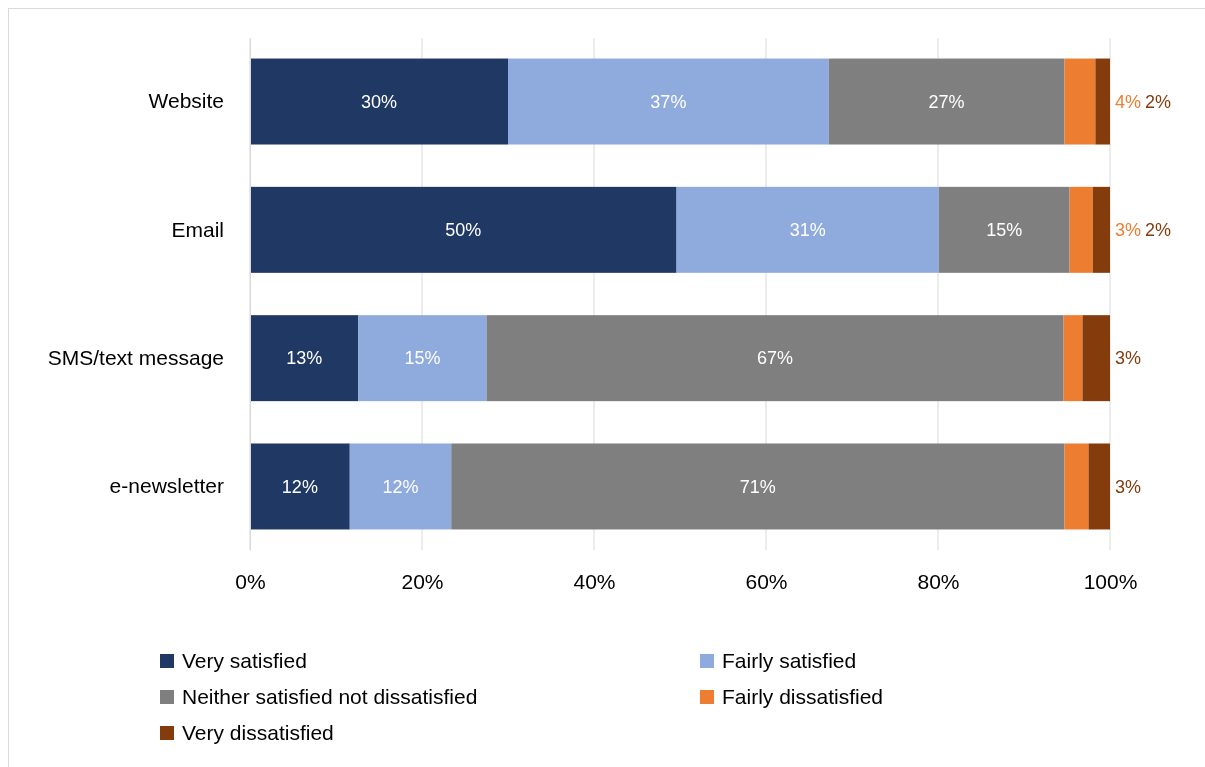 The height and width of the screenshot is (767, 1205). What do you see at coordinates (1110, 581) in the screenshot?
I see `x-tick-label: 100%` at bounding box center [1110, 581].